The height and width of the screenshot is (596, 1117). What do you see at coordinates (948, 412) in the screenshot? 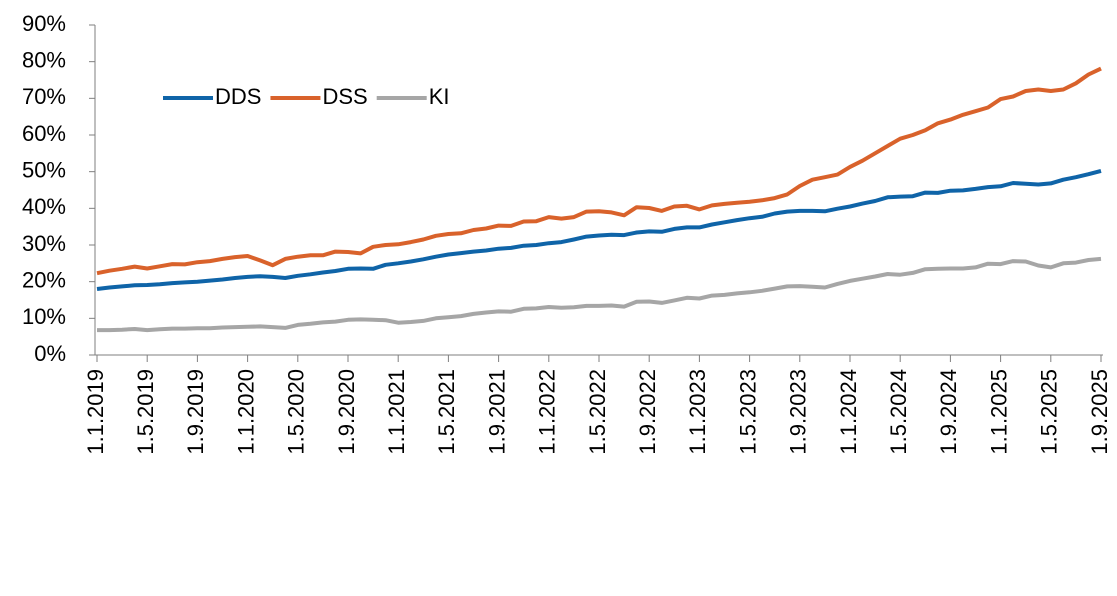
I see `x-tick-label: 1.9.2024` at bounding box center [948, 412].